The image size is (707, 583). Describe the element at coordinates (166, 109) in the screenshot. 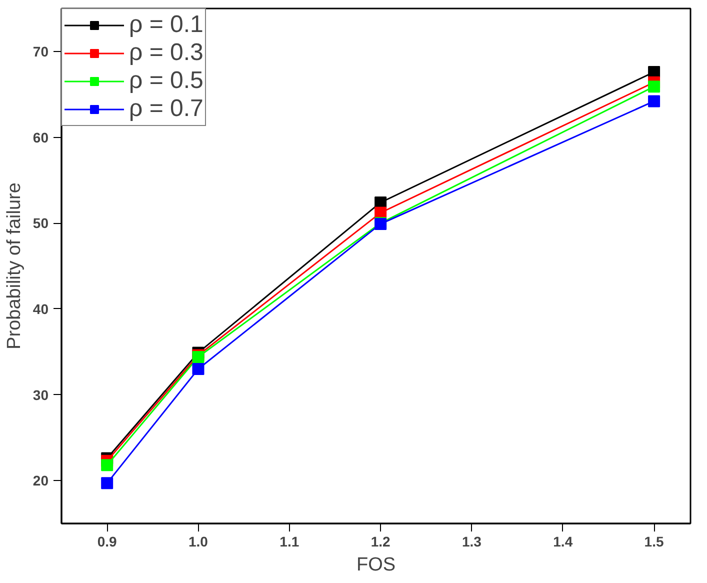

I see `legend-label: ρ = 0.7` at that location.